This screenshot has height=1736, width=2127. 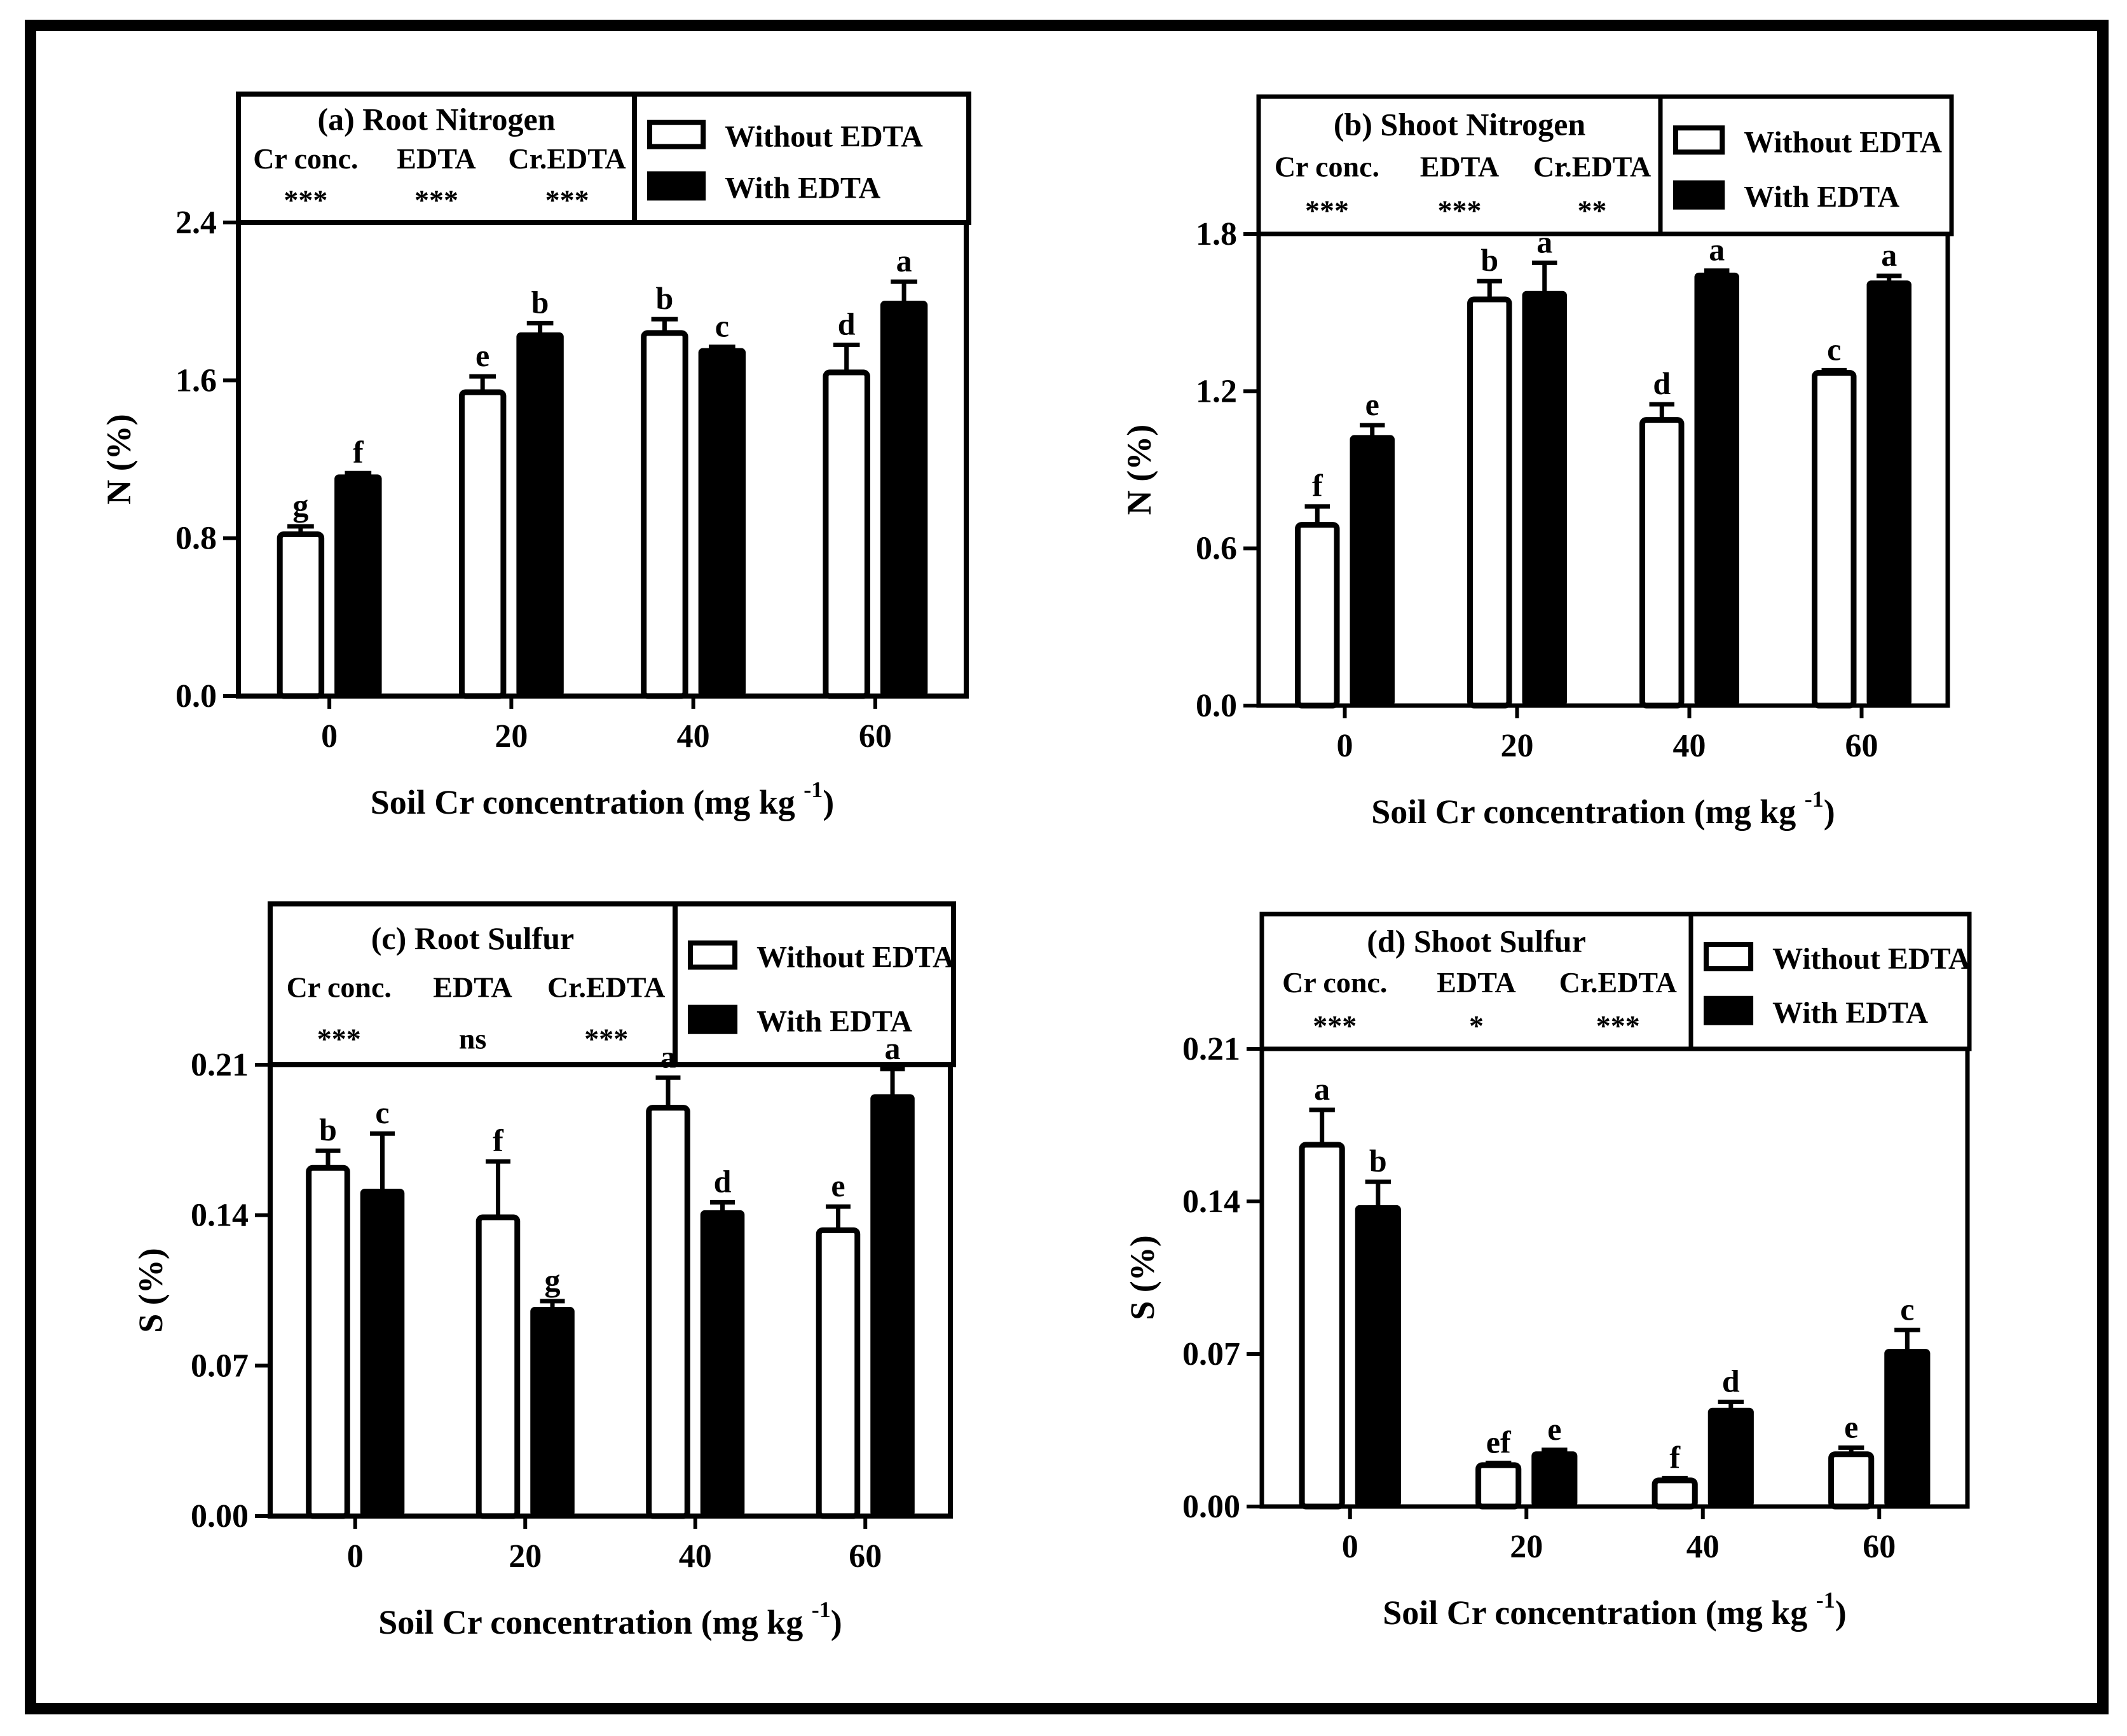 What do you see at coordinates (220, 1516) in the screenshot?
I see `y-tick-label: 0.00` at bounding box center [220, 1516].